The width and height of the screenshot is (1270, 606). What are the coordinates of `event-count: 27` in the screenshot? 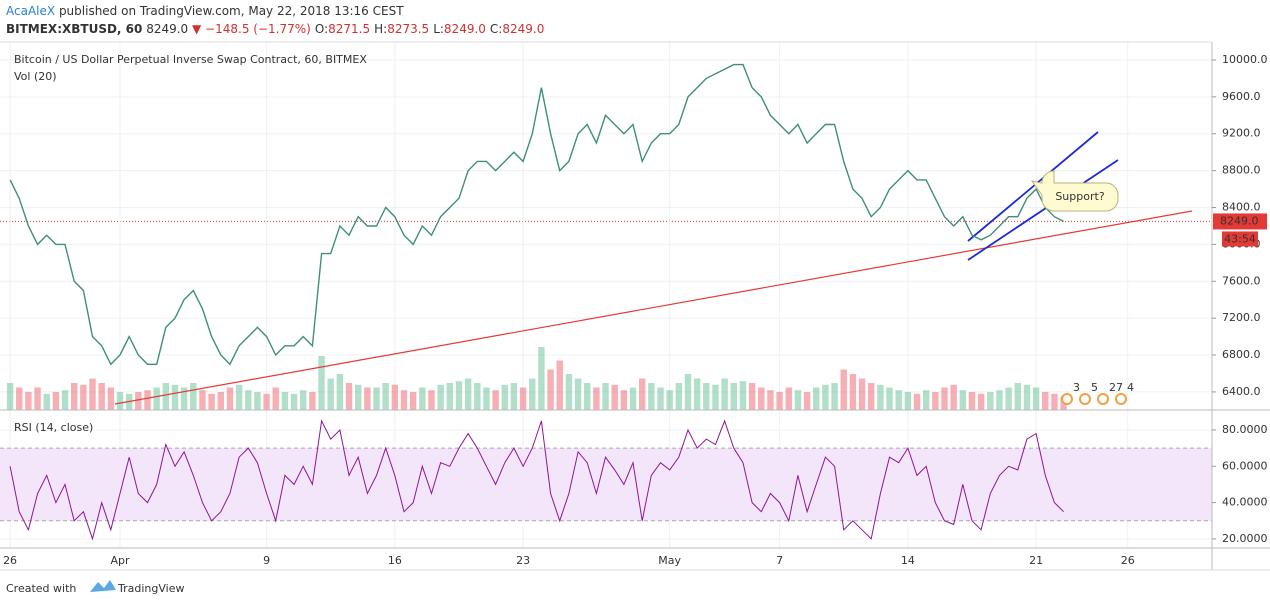 It's located at (1116, 387).